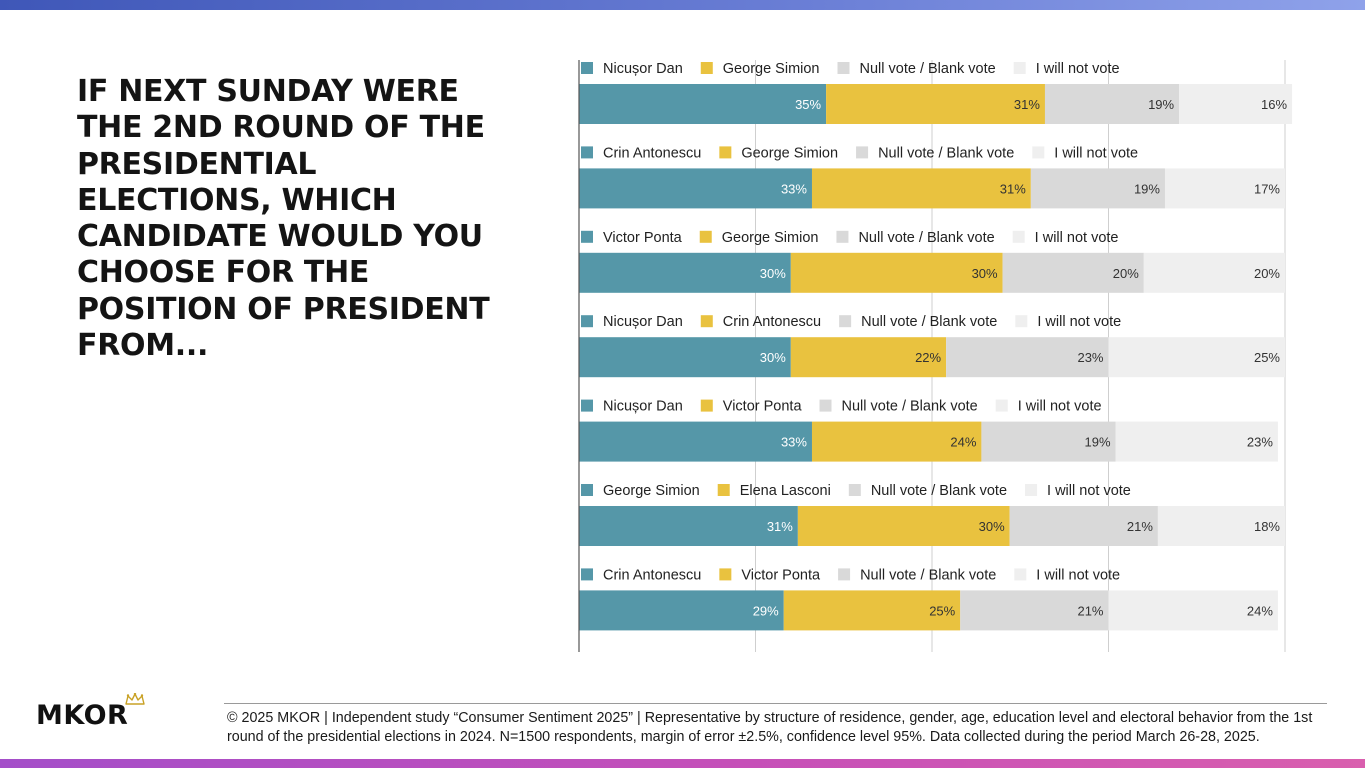 The height and width of the screenshot is (768, 1365). Describe the element at coordinates (682, 763) in the screenshot. I see `bottom-accent-bar` at that location.